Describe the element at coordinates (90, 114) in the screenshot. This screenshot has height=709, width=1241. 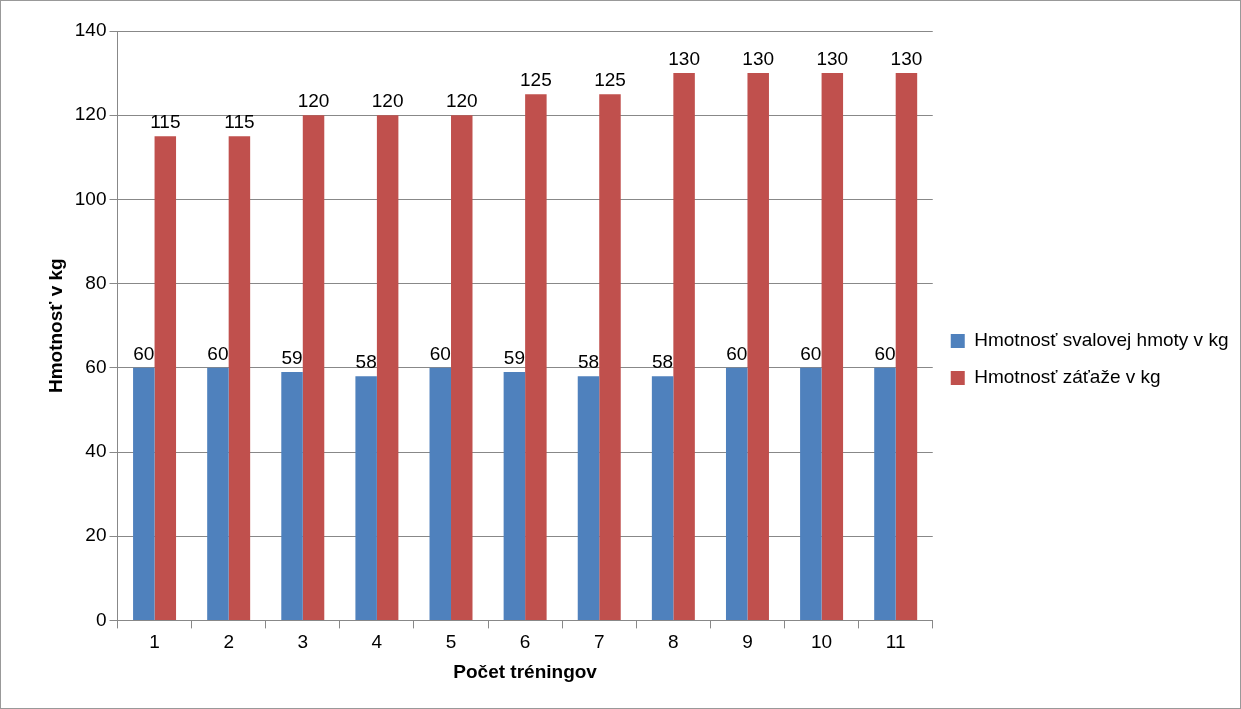
I see `y-tick-label: 120` at that location.